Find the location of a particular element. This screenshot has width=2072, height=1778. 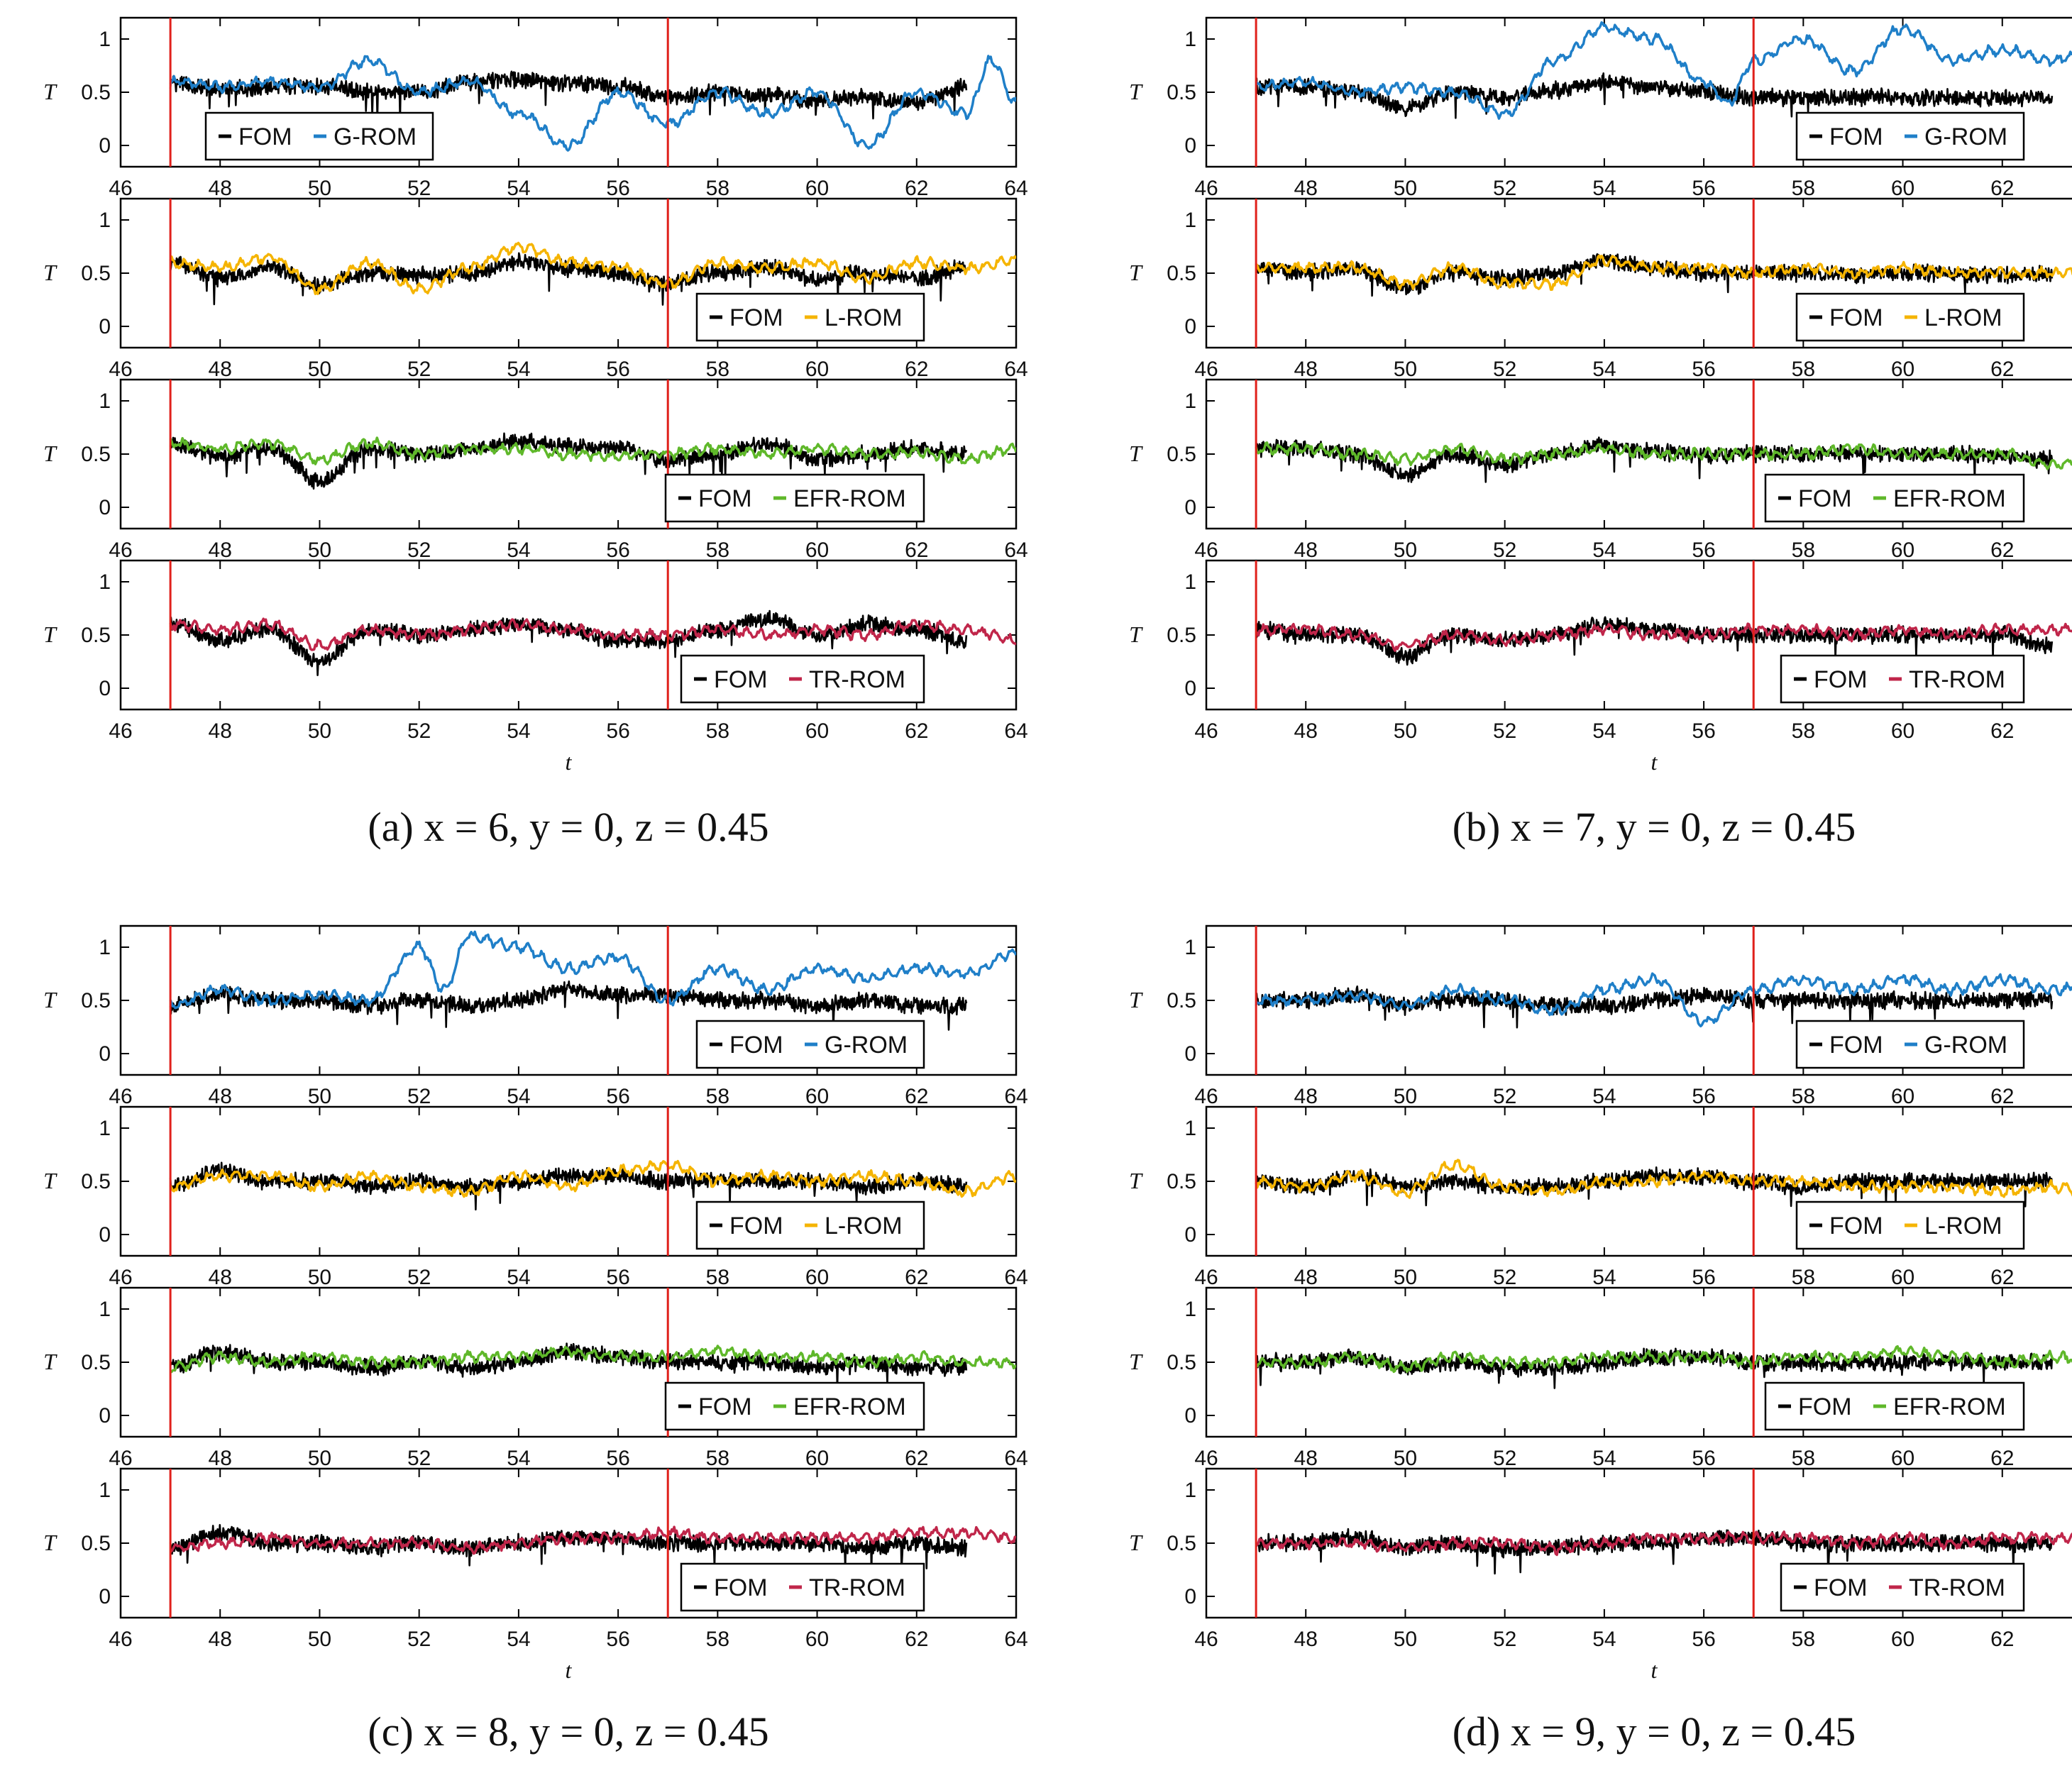

panel-caption: (d) x = 9, y = 0, z = 0.45 is located at coordinates (1654, 1731).